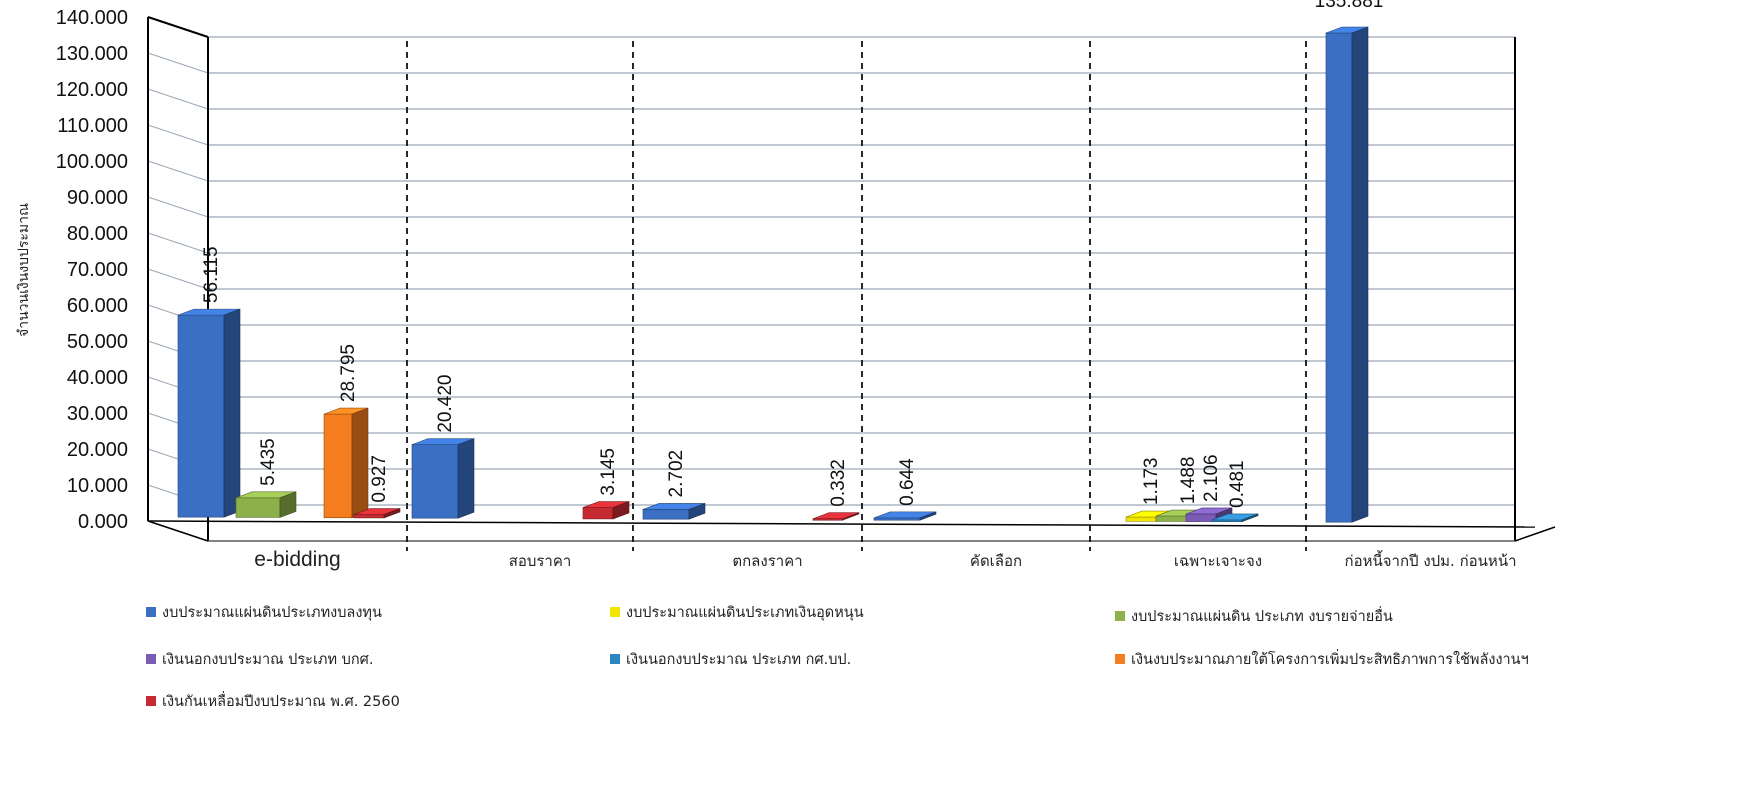 The width and height of the screenshot is (1761, 799). Describe the element at coordinates (1151, 482) in the screenshot. I see `data-label: 1.173` at that location.